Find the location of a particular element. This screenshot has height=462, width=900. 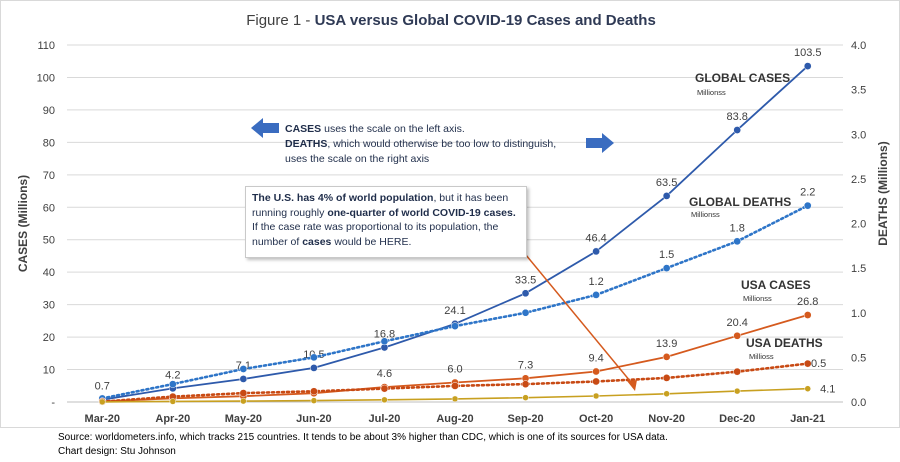

y-left-tick-label: 20 is located at coordinates (49, 338).